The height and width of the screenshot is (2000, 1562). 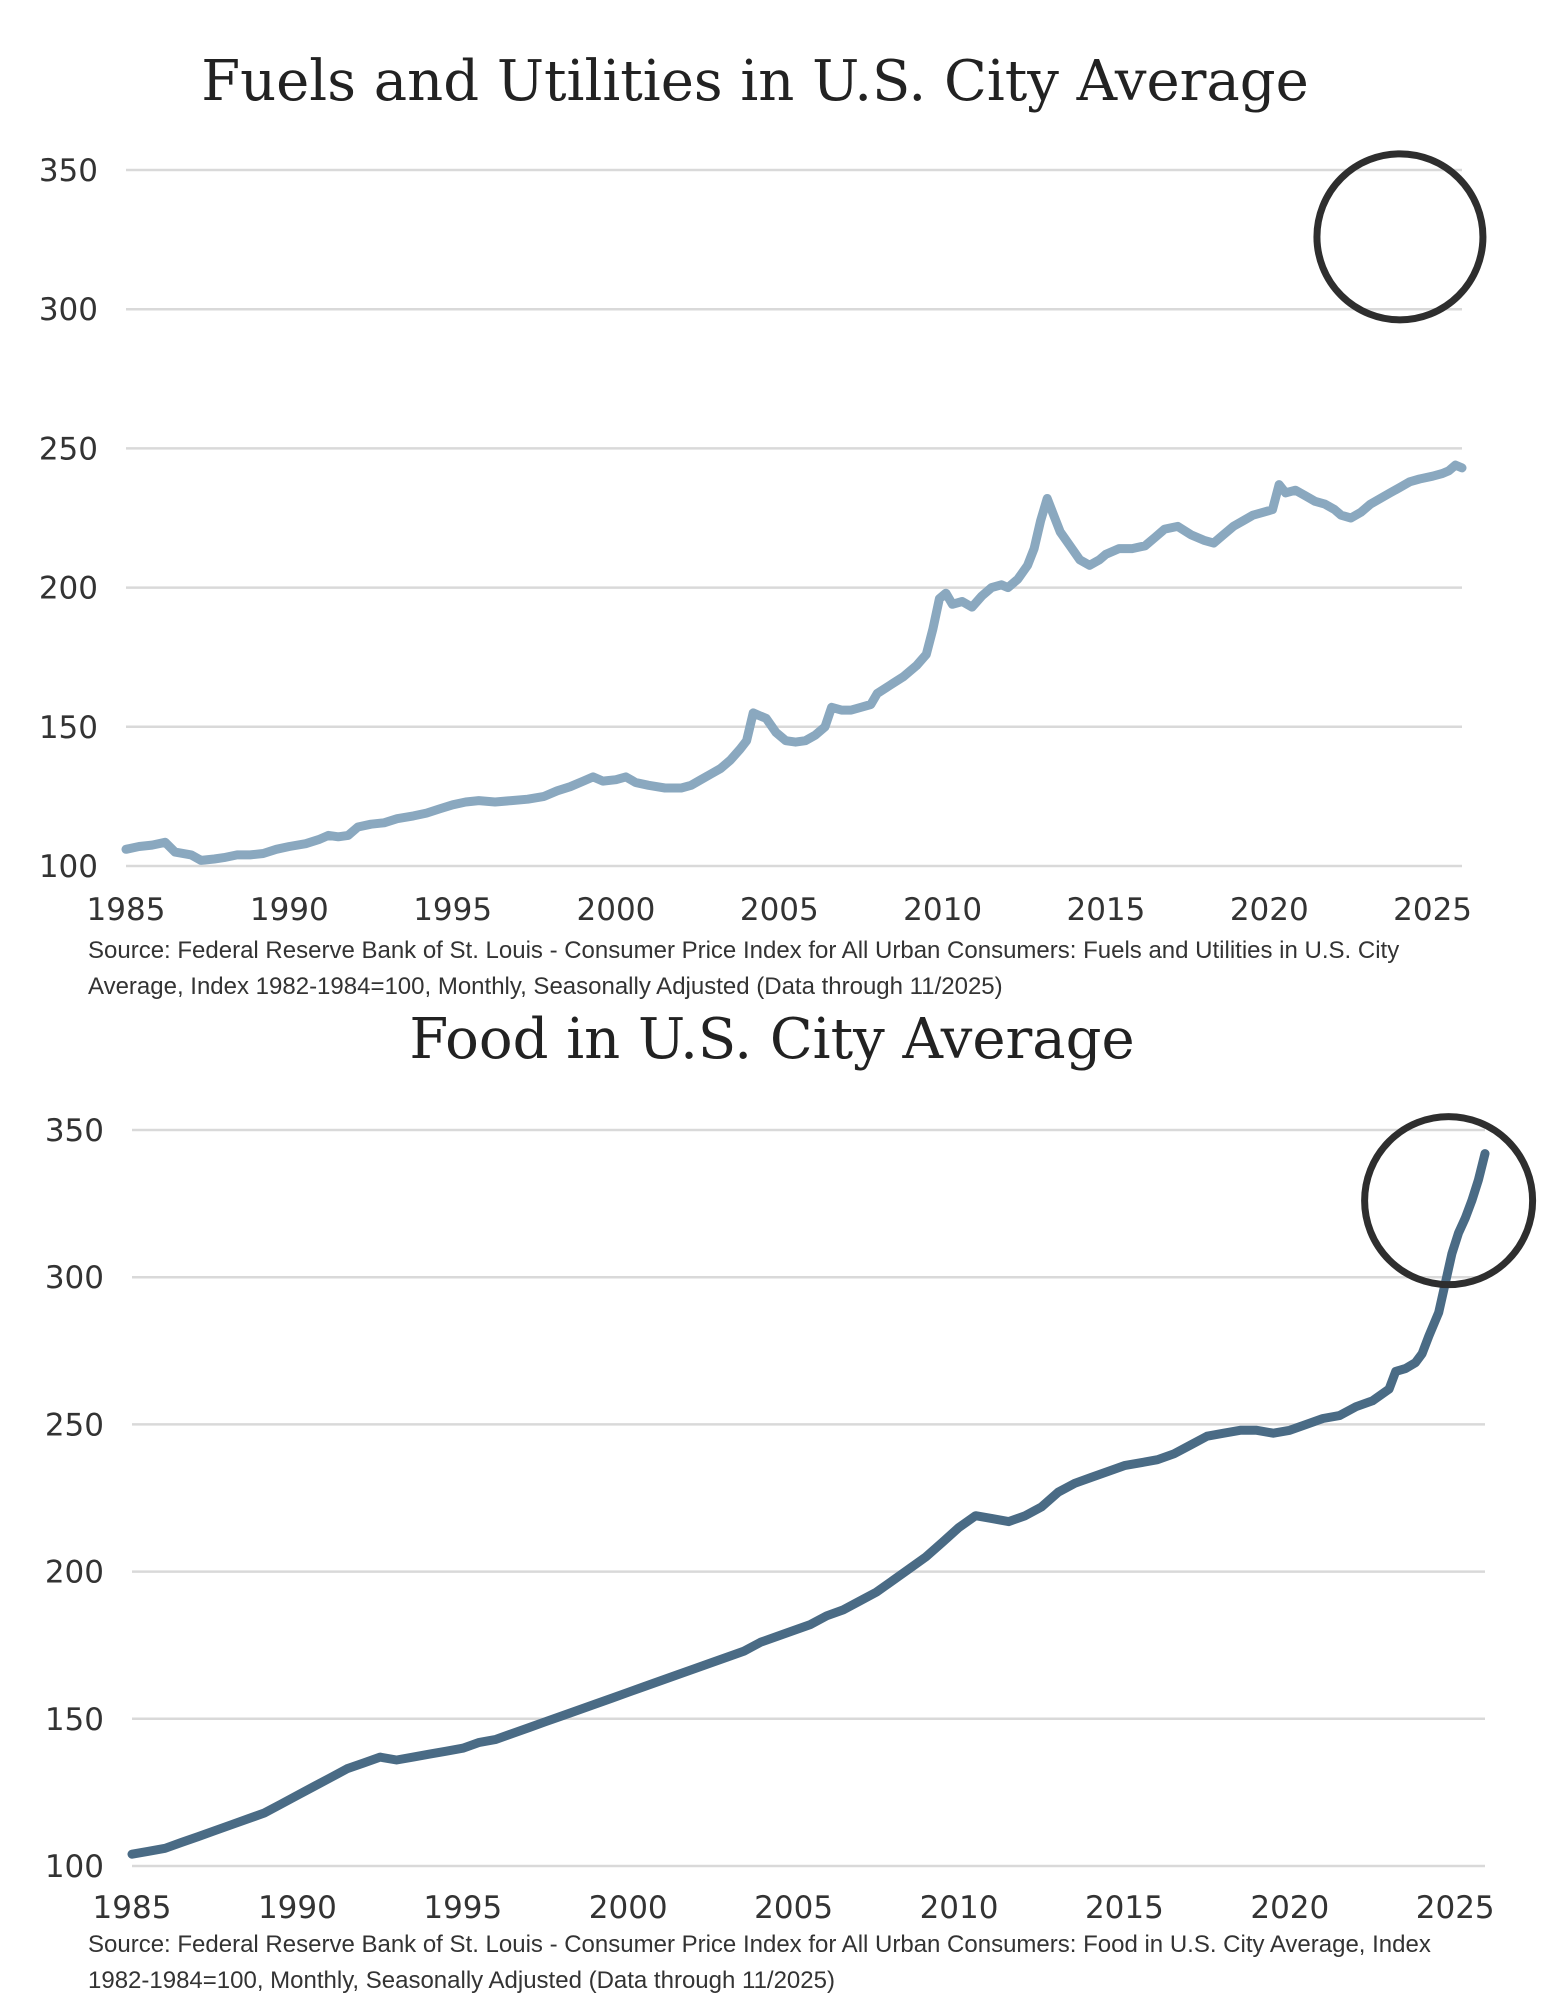 I want to click on fuels-y-tick-350: 350, so click(x=68, y=171).